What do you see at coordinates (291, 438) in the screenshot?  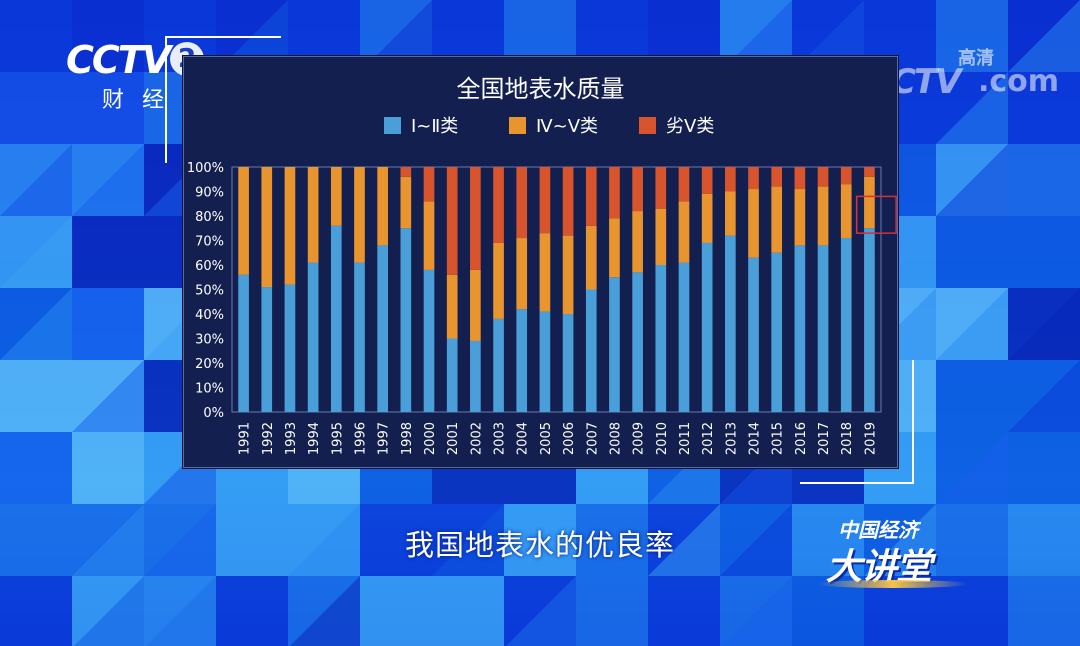 I see `x-tick-label: 1993` at bounding box center [291, 438].